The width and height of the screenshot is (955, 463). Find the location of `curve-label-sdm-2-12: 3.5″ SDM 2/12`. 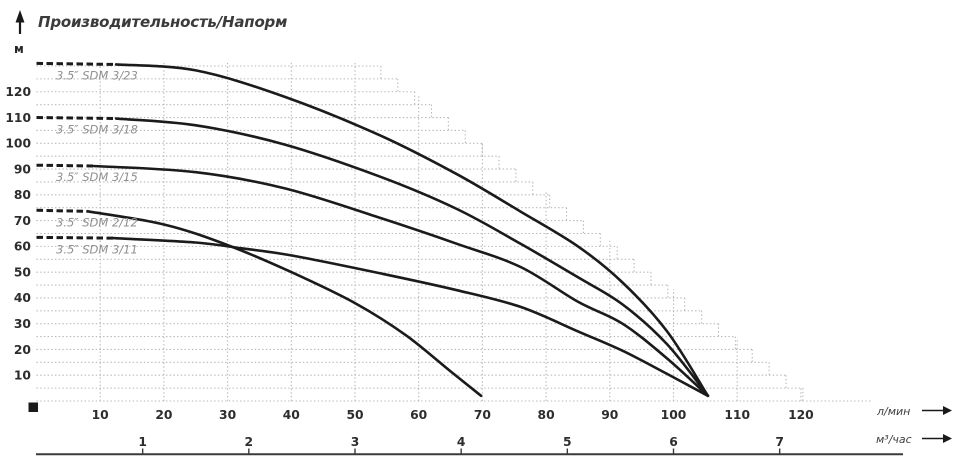

curve-label-sdm-2-12: 3.5″ SDM 2/12 is located at coordinates (97, 222).